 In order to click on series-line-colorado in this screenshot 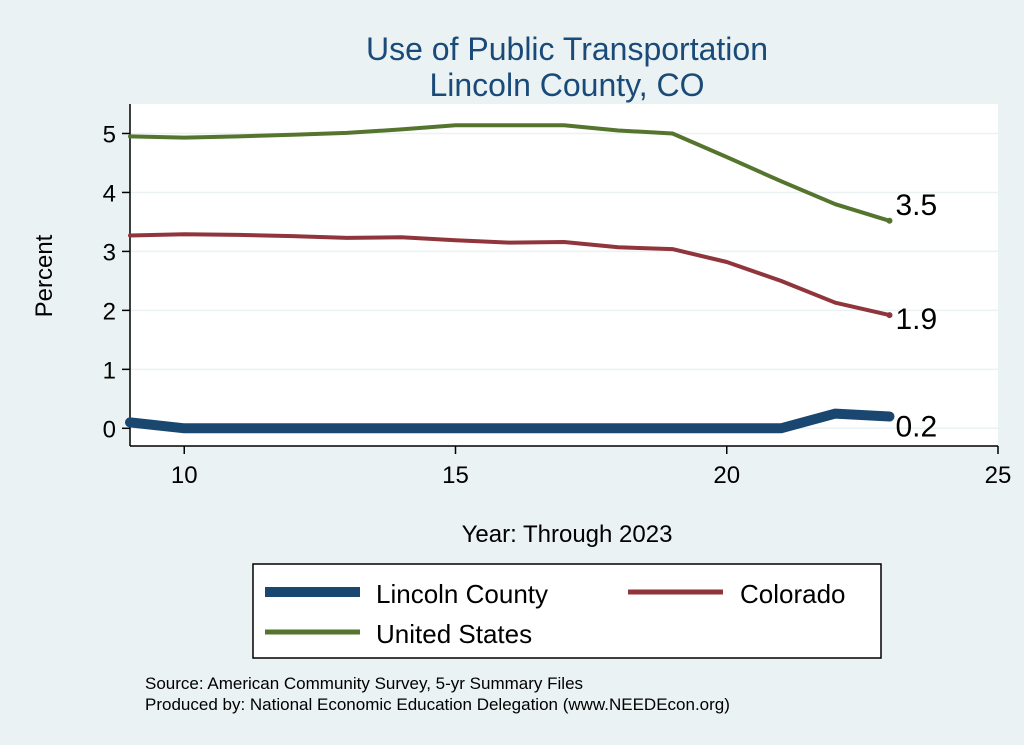, I will do `click(510, 275)`.